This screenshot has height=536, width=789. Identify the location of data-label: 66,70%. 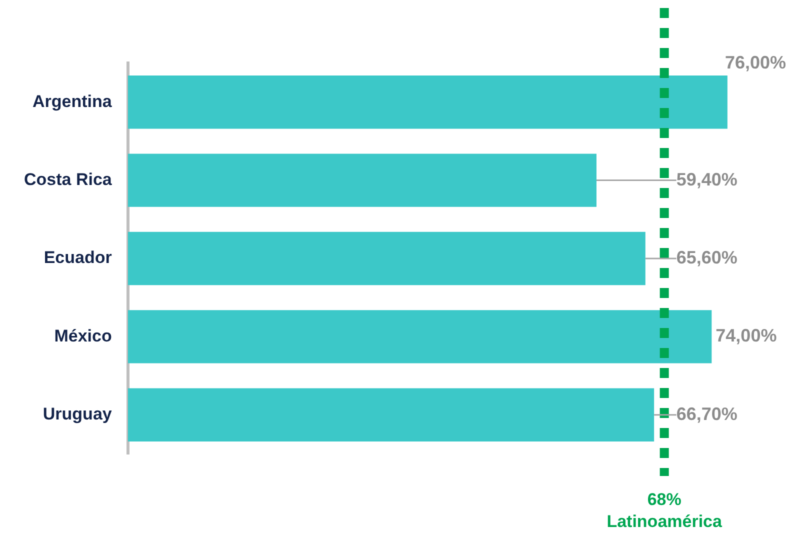
(707, 414).